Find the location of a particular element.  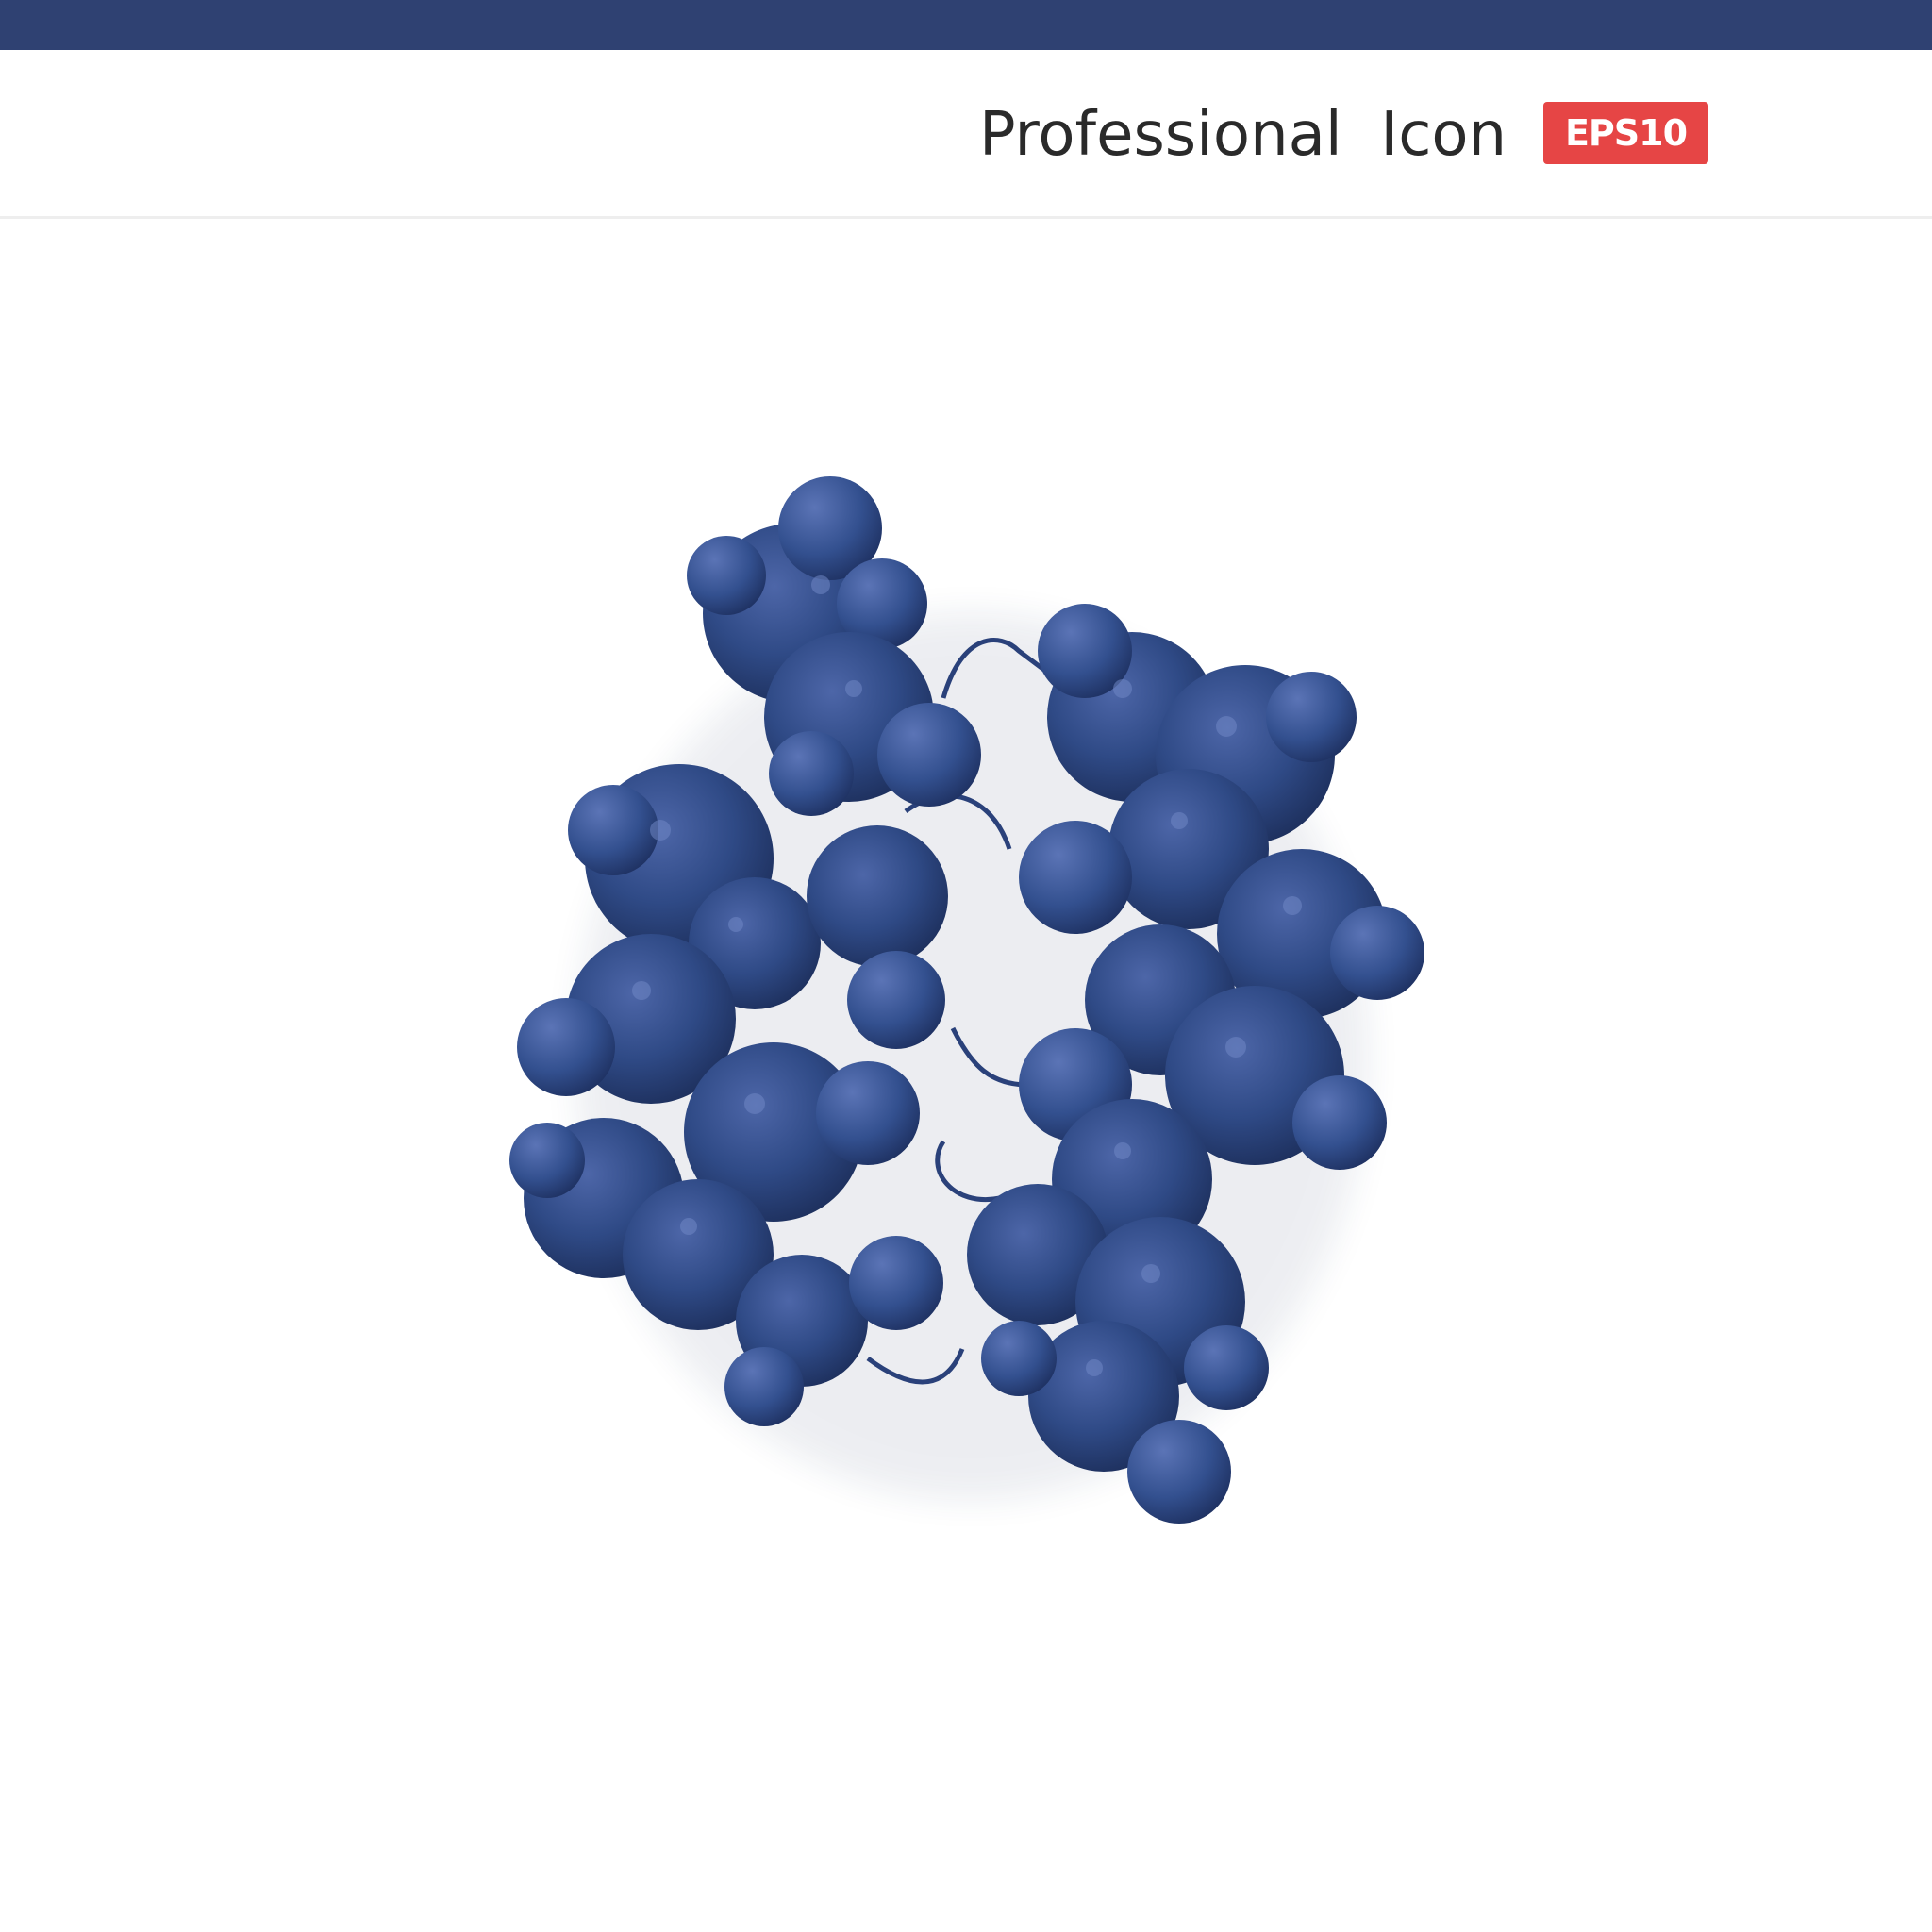

loop-strands is located at coordinates (962, 1011).